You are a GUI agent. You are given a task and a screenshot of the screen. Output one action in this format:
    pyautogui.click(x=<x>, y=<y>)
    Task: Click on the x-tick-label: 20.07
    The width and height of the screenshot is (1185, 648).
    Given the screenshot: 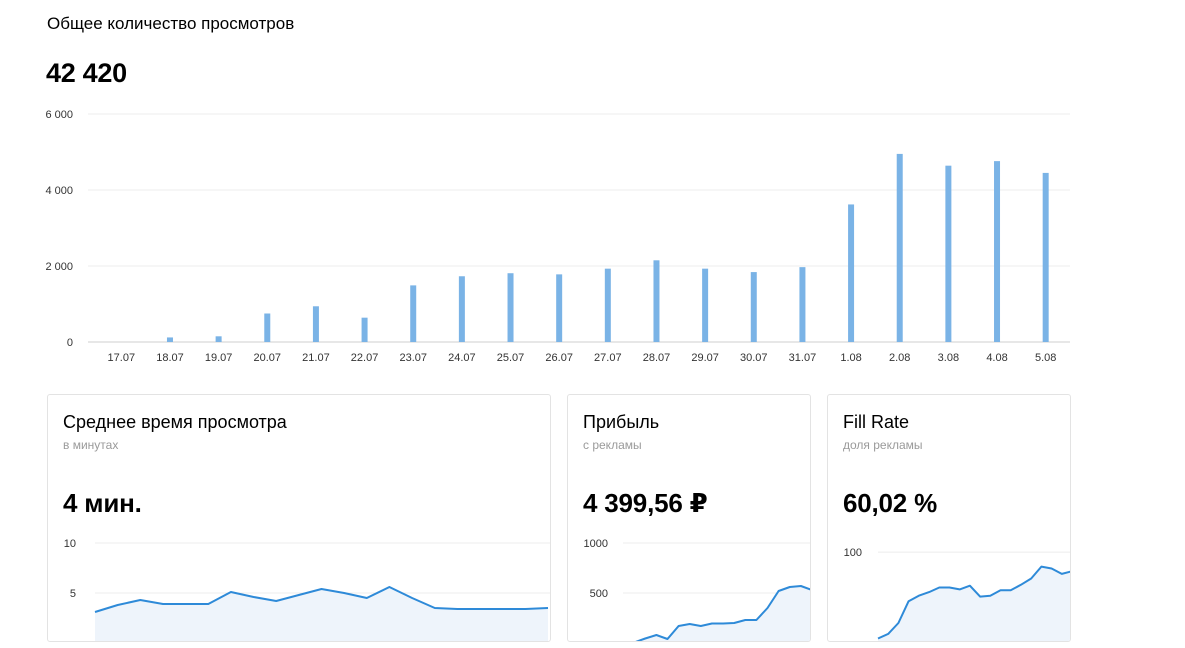 What is the action you would take?
    pyautogui.click(x=268, y=358)
    